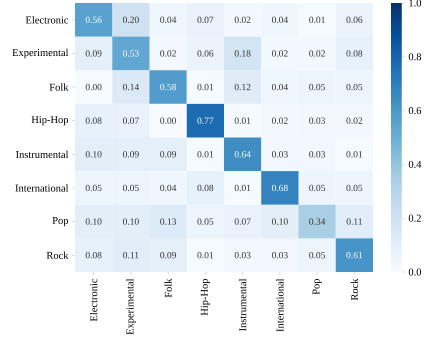 The height and width of the screenshot is (351, 432). What do you see at coordinates (415, 164) in the screenshot?
I see `color-bar-label: 0.4` at bounding box center [415, 164].